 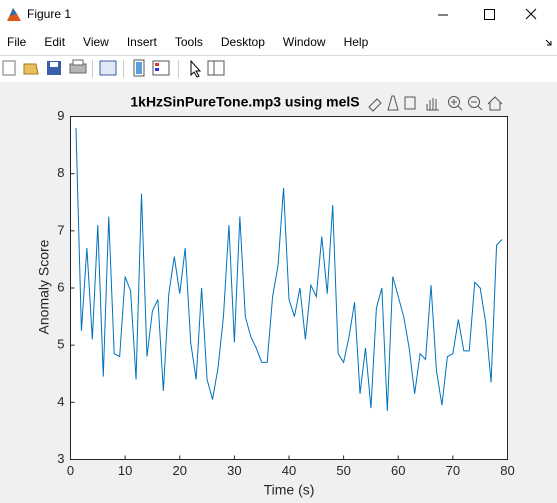 What do you see at coordinates (49, 14) in the screenshot?
I see `window-title: Figure 1` at bounding box center [49, 14].